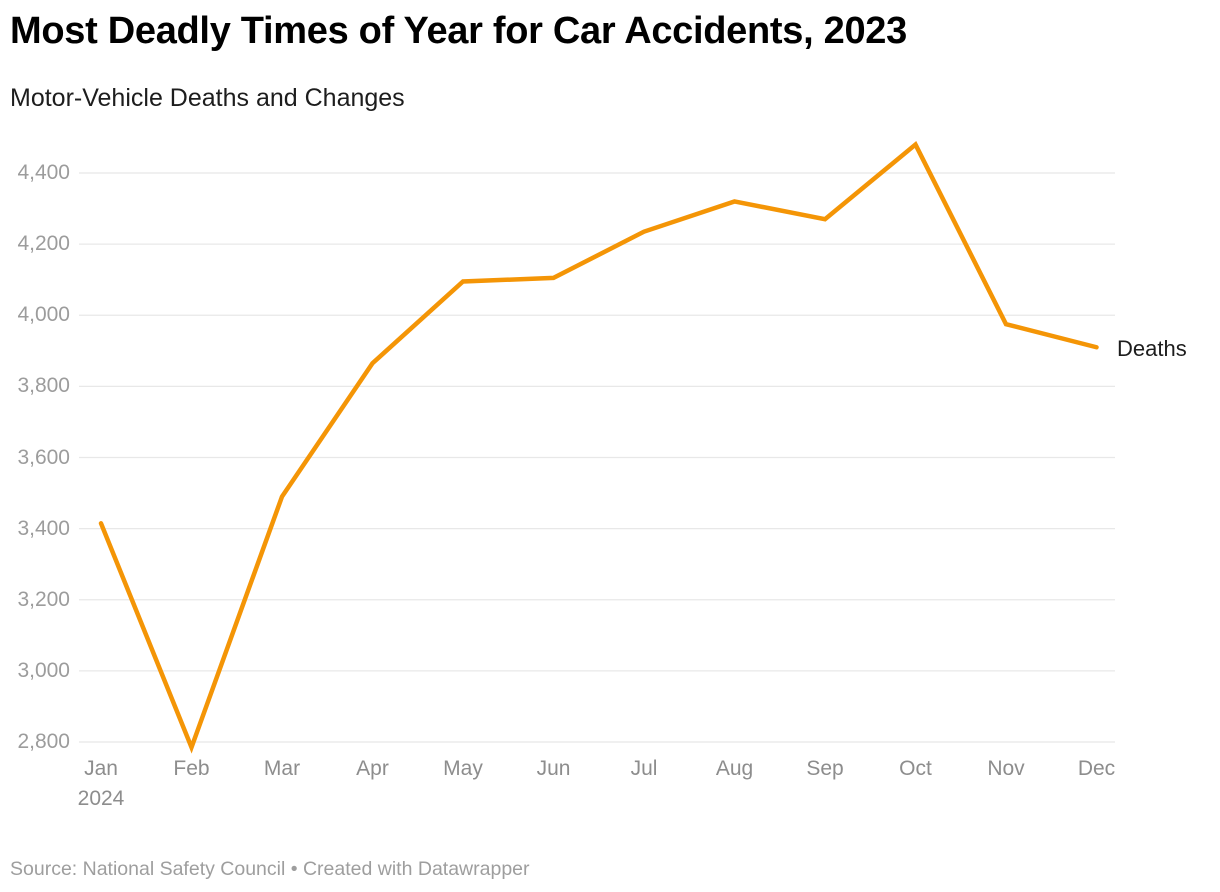  I want to click on x-axis-label: Feb, so click(191, 768).